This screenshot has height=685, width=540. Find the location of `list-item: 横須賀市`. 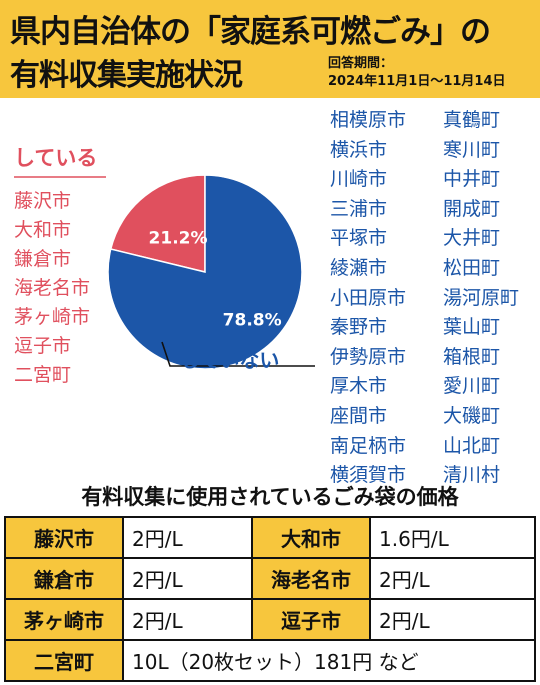

list-item: 横須賀市 is located at coordinates (368, 475).